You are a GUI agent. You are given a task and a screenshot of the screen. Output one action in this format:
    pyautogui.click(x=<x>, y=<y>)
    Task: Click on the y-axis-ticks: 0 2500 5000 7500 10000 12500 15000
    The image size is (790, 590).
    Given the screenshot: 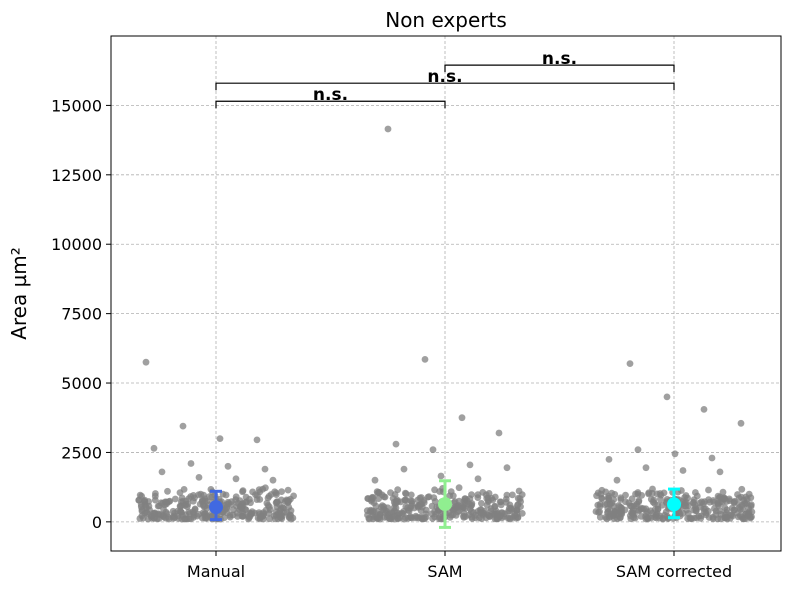 What is the action you would take?
    pyautogui.click(x=81, y=314)
    